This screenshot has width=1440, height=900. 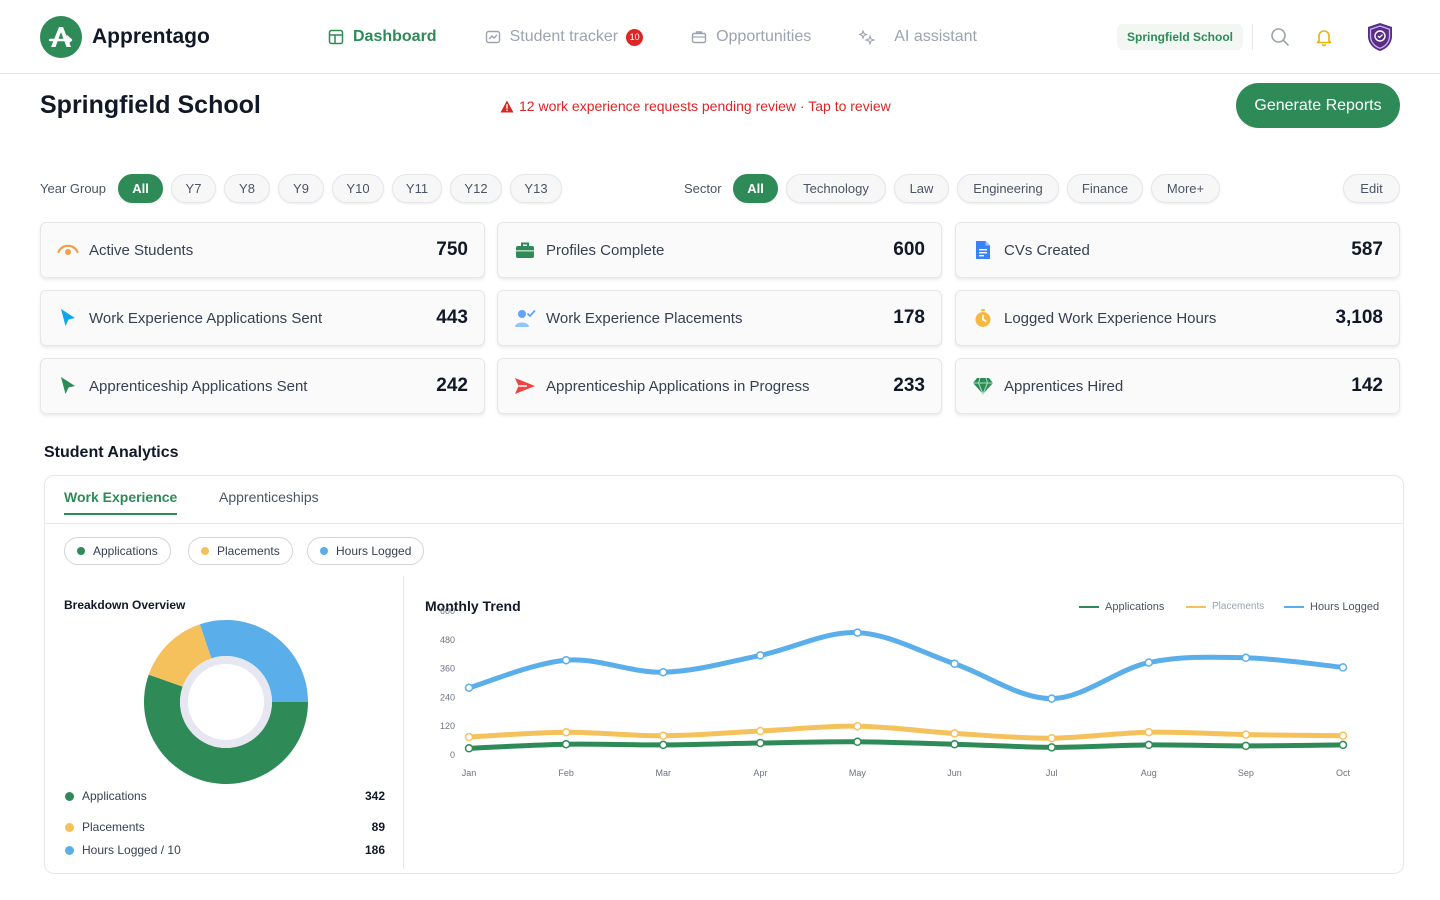 What do you see at coordinates (1345, 607) in the screenshot?
I see `trend-legend-label: Hours Logged` at bounding box center [1345, 607].